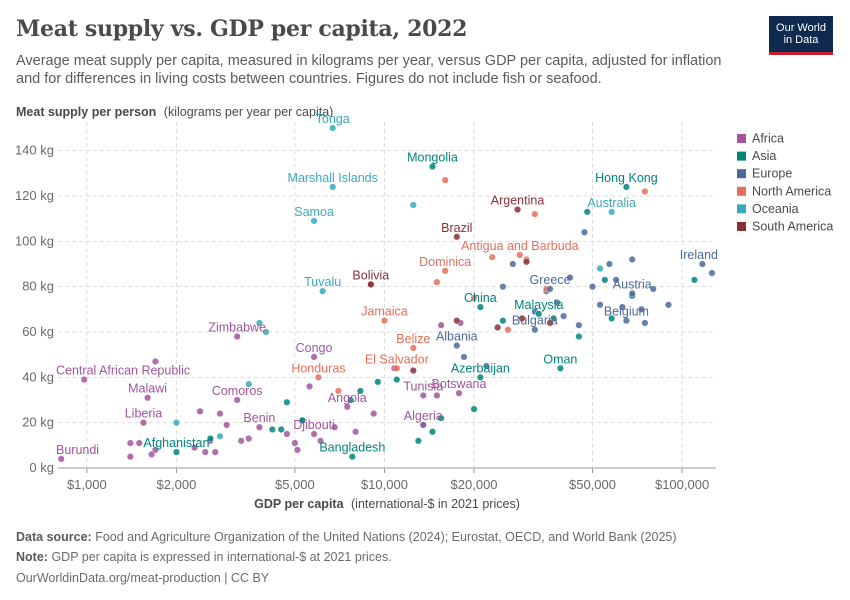 The width and height of the screenshot is (850, 600). What do you see at coordinates (38, 376) in the screenshot?
I see `y-tick-label: 40 kg` at bounding box center [38, 376].